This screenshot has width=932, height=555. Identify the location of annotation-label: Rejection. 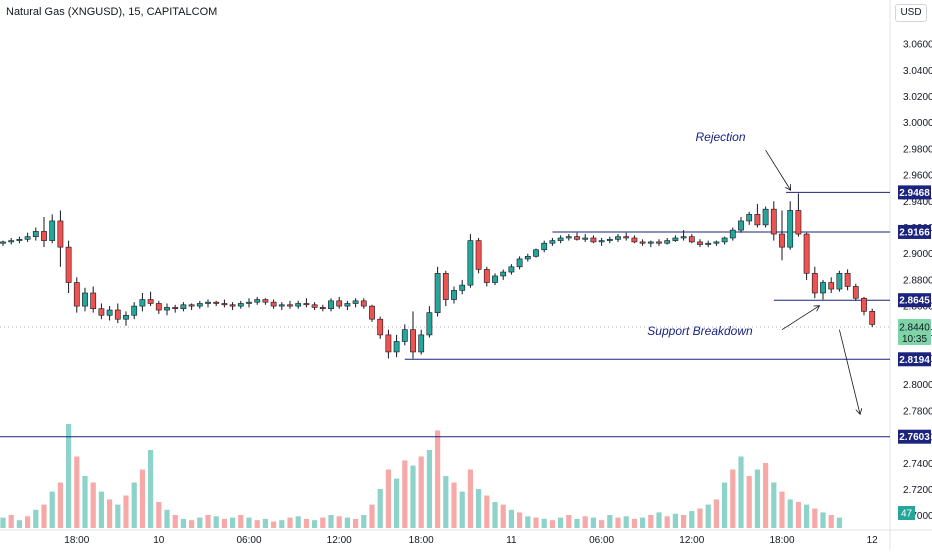
(720, 137).